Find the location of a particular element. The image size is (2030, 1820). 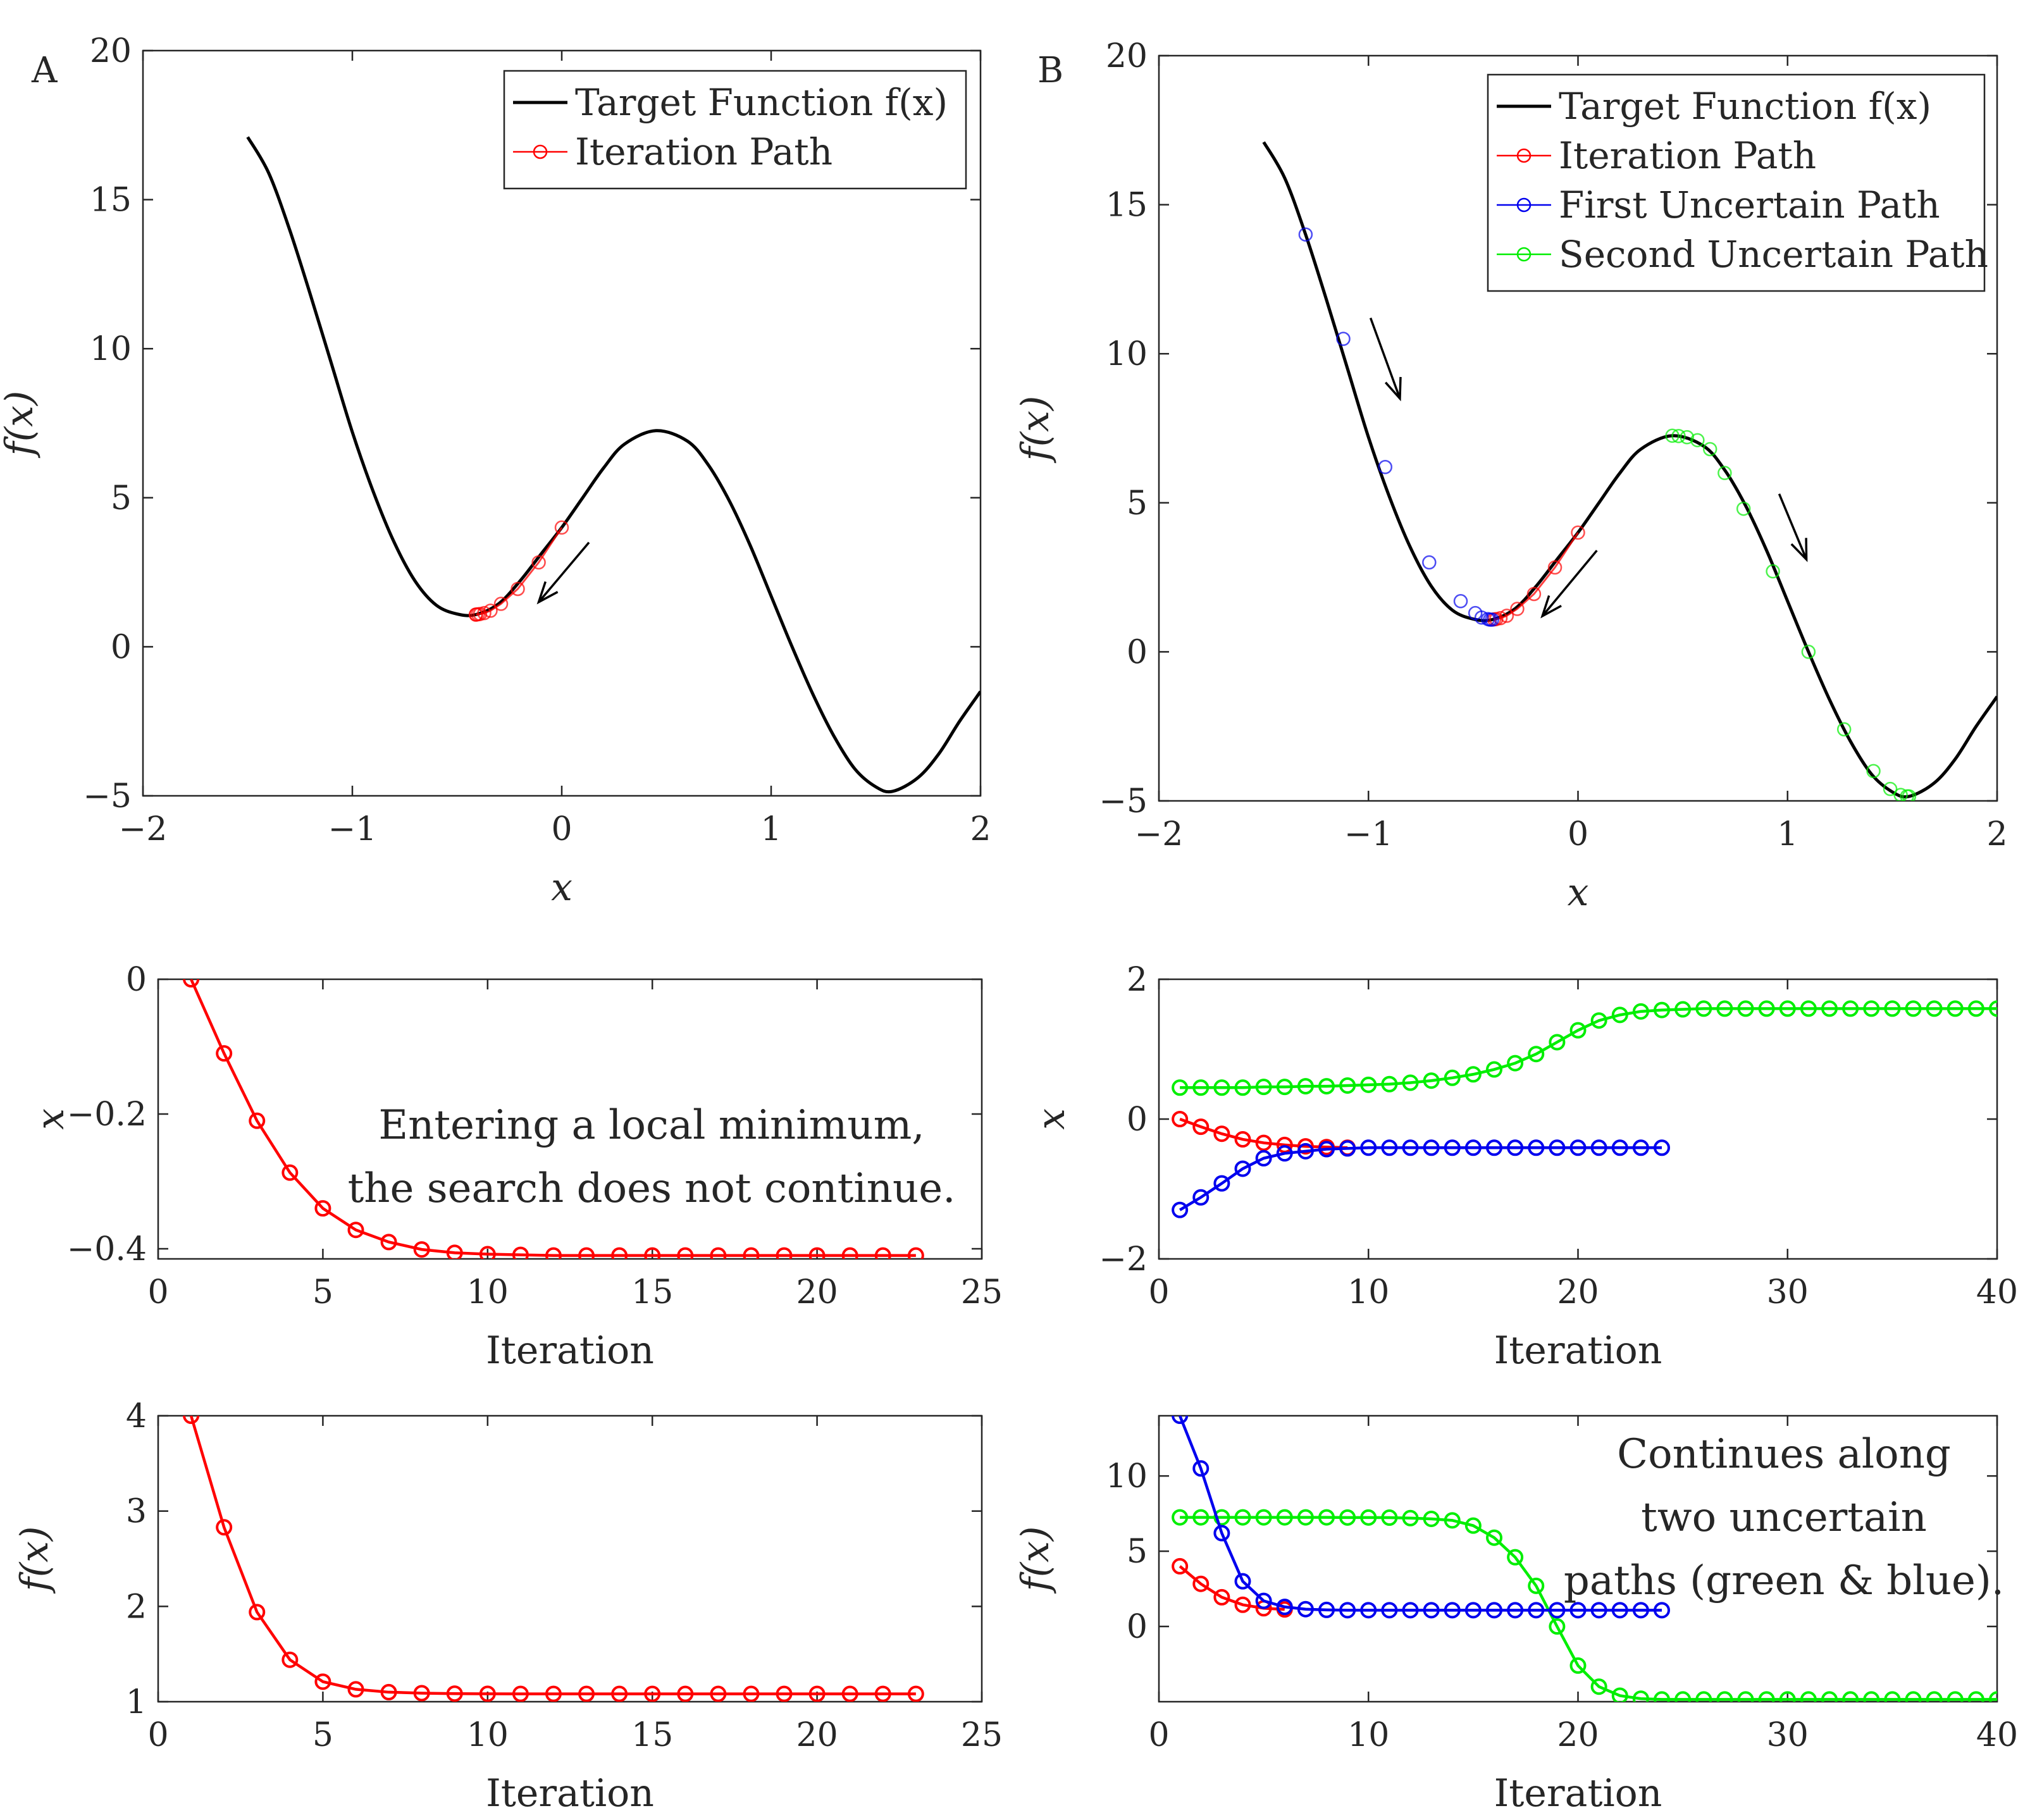

y-tick-label: 10 is located at coordinates (111, 349).